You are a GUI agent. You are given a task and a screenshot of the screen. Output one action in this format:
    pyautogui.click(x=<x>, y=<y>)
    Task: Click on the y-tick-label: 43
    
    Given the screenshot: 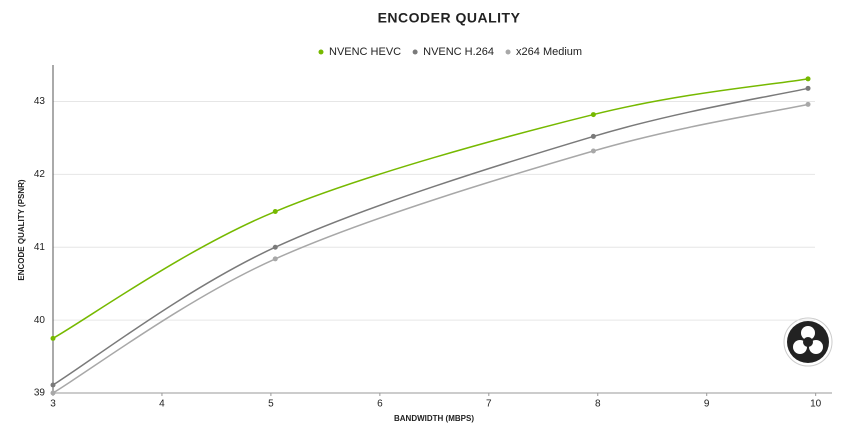 What is the action you would take?
    pyautogui.click(x=40, y=101)
    